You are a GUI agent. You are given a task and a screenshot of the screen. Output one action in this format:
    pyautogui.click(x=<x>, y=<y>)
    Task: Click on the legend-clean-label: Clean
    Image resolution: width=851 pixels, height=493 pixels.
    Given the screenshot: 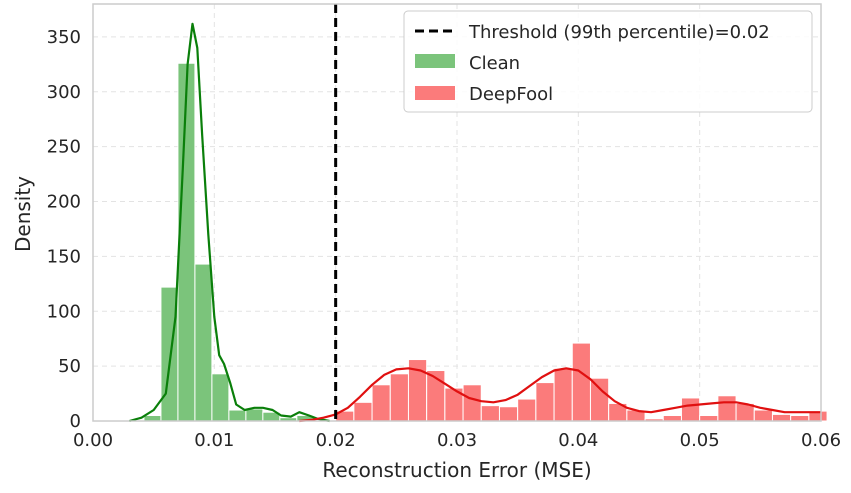 What is the action you would take?
    pyautogui.click(x=494, y=63)
    